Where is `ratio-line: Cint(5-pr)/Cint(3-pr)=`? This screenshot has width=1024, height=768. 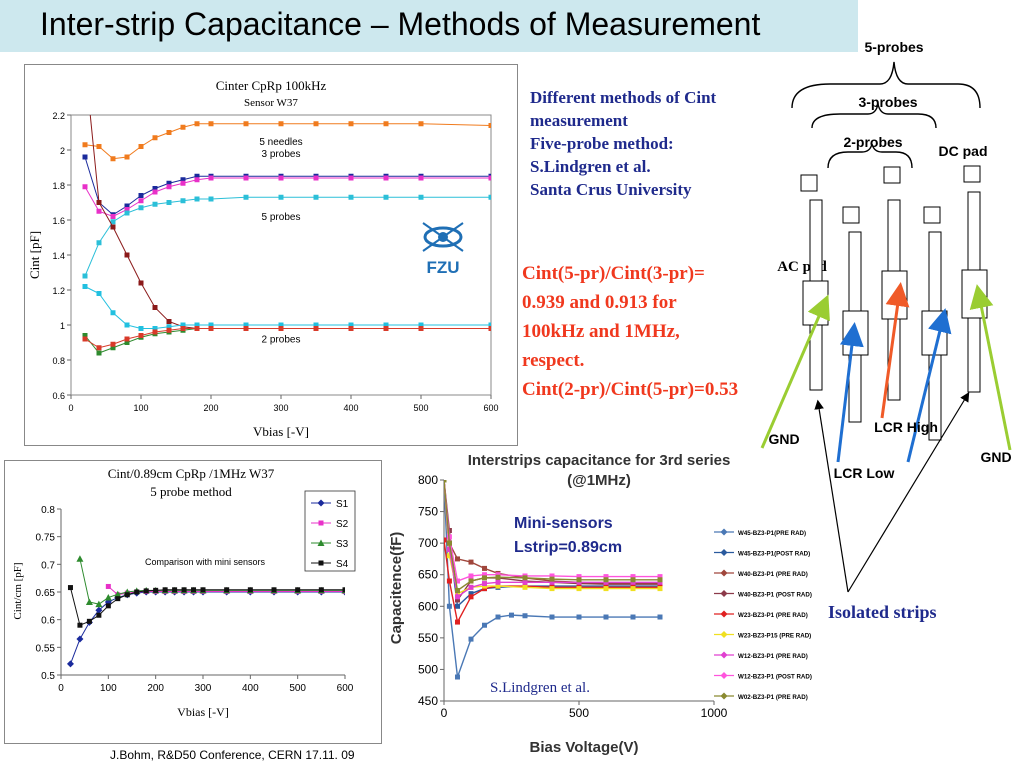 ratio-line: Cint(5-pr)/Cint(3-pr)= is located at coordinates (613, 273).